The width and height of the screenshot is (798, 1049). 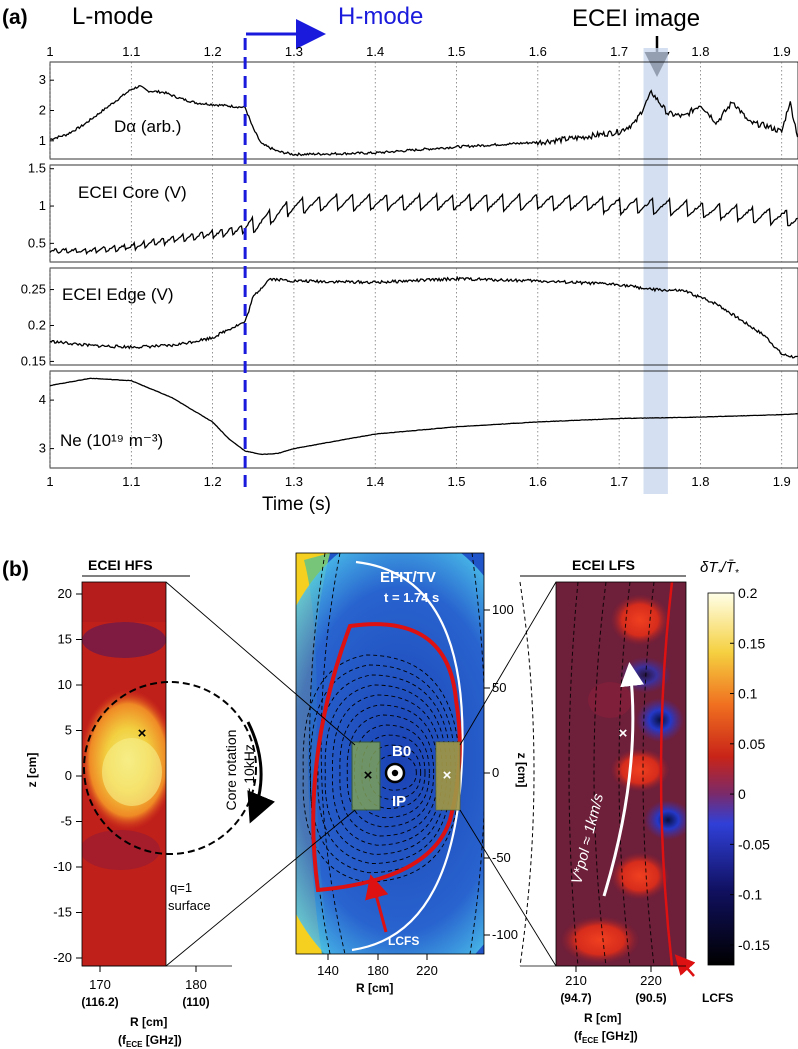 What do you see at coordinates (49, 481) in the screenshot?
I see `x-tick-bottom-label: 1` at bounding box center [49, 481].